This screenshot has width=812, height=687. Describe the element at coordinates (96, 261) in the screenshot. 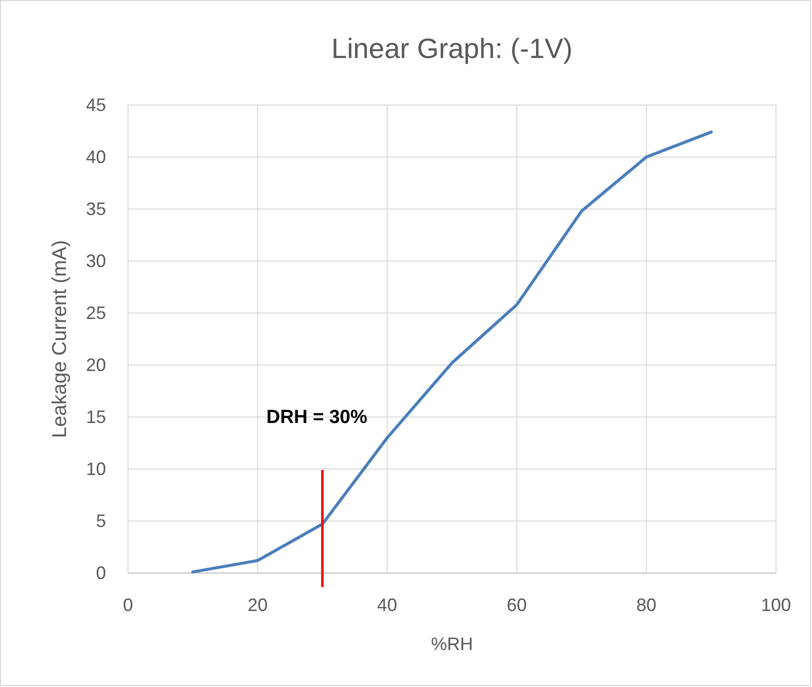

I see `y-tick-label: 30` at that location.